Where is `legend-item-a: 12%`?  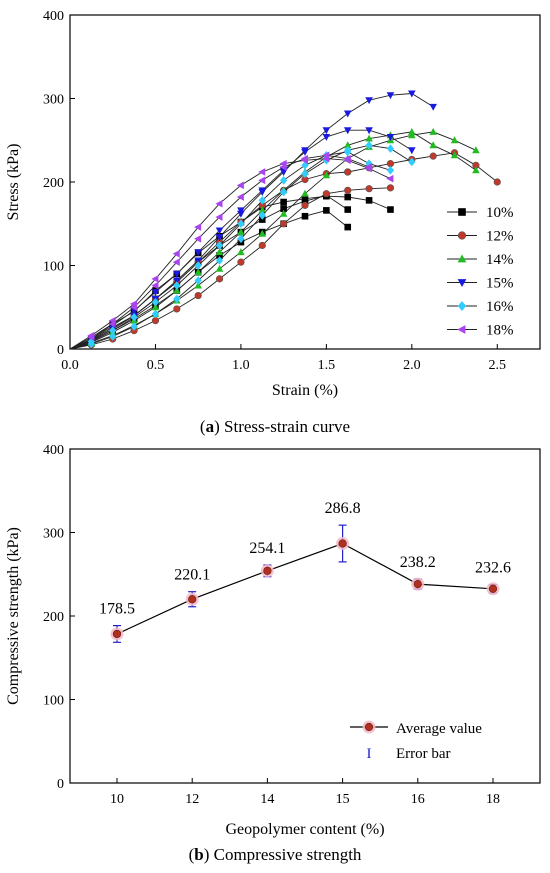
legend-item-a: 12% is located at coordinates (480, 237).